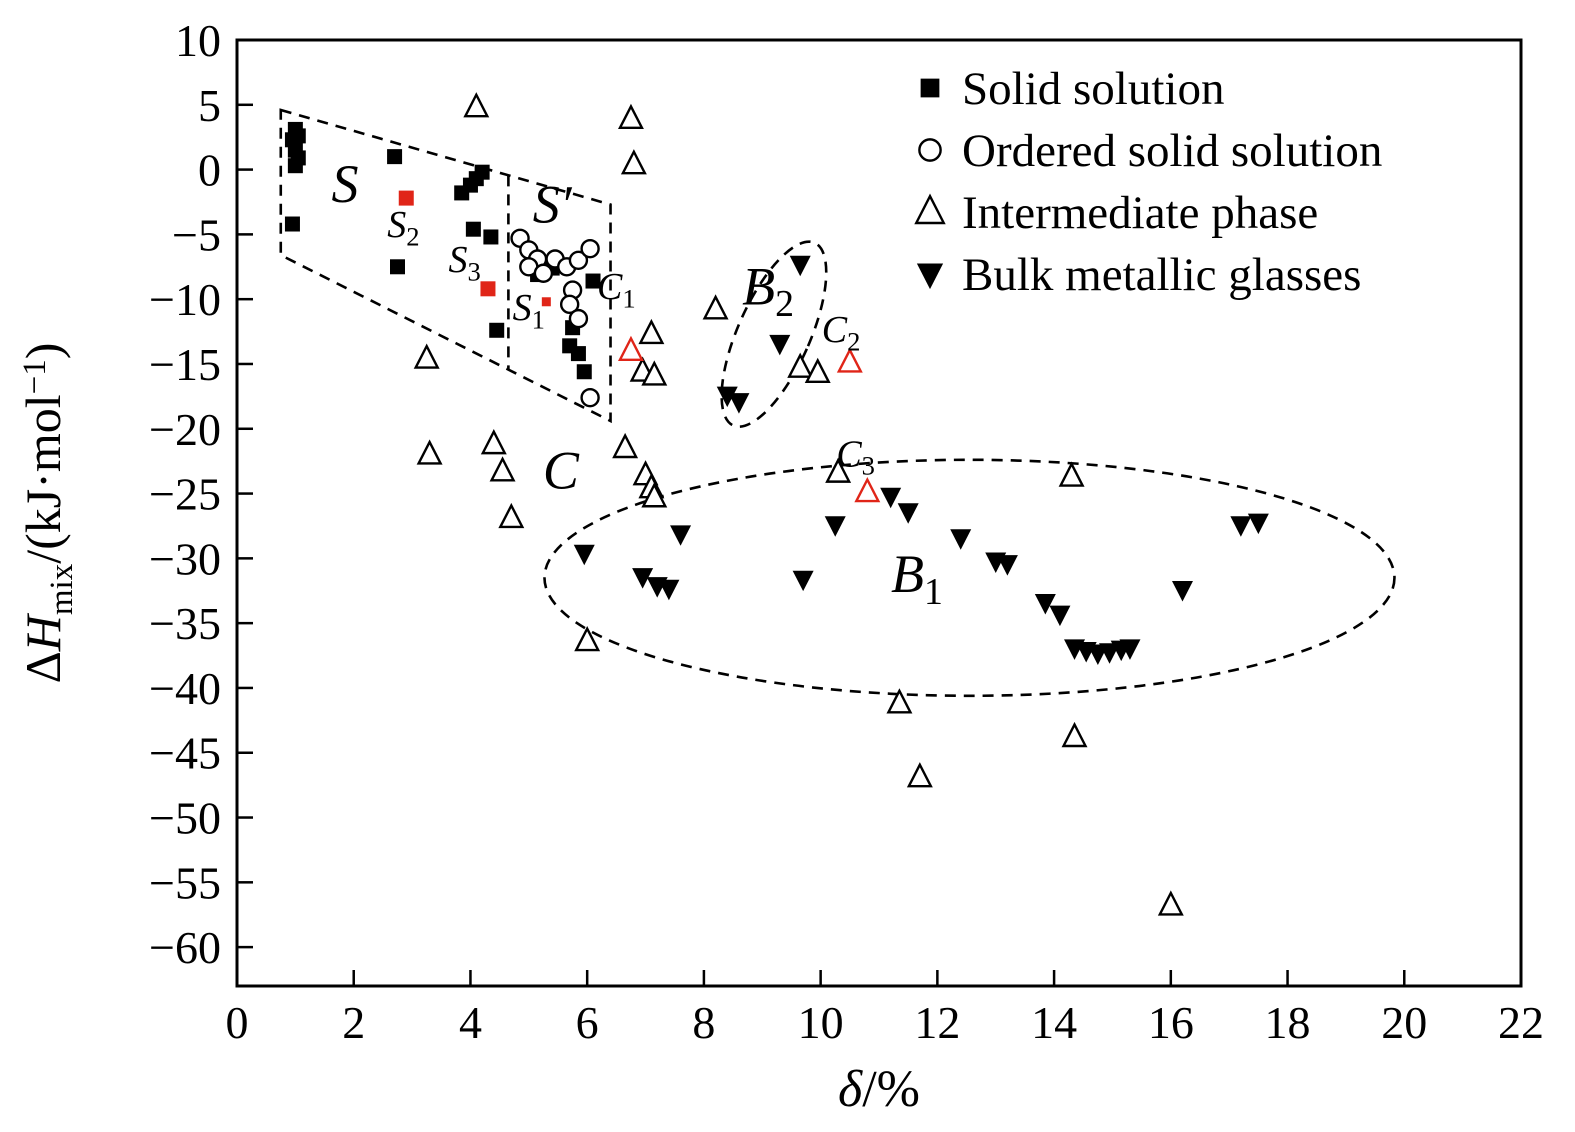 This screenshot has height=1132, width=1575. Describe the element at coordinates (1093, 89) in the screenshot. I see `legend-label: Solid solution` at that location.